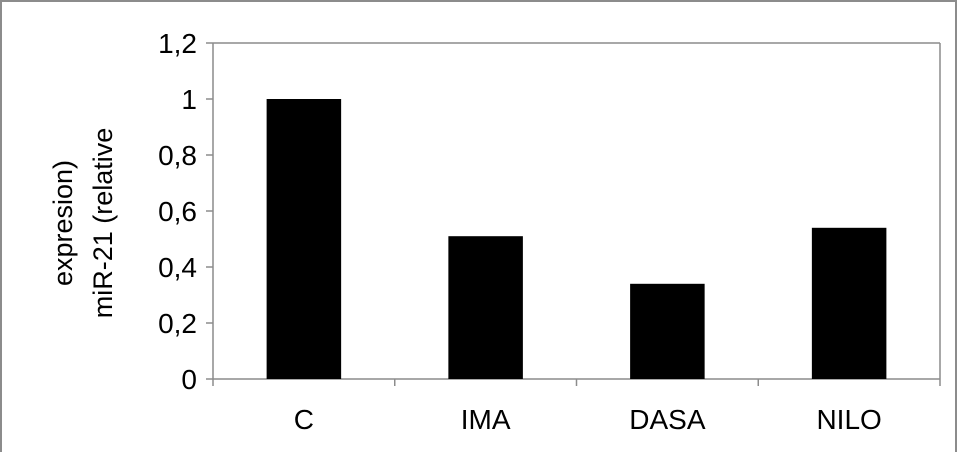 The height and width of the screenshot is (452, 957). What do you see at coordinates (103, 223) in the screenshot?
I see `y-axis-label-line-2: miR-21 (relative` at bounding box center [103, 223].